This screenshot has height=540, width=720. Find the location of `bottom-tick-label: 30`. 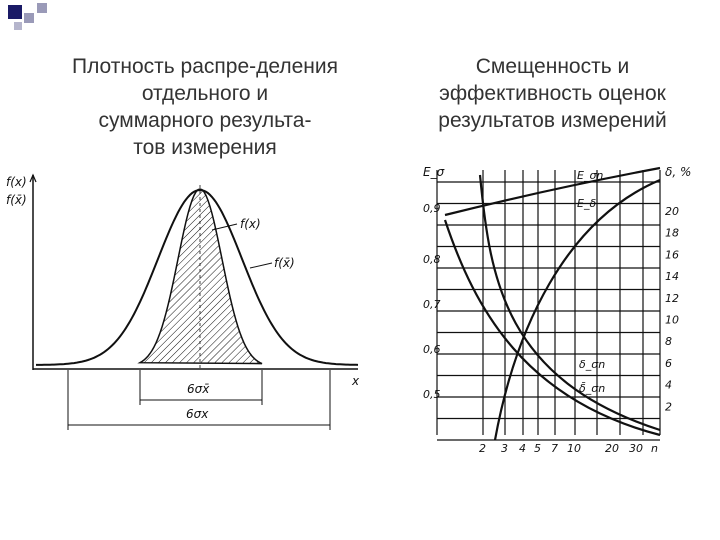

bottom-tick-label: 30 is located at coordinates (636, 448).